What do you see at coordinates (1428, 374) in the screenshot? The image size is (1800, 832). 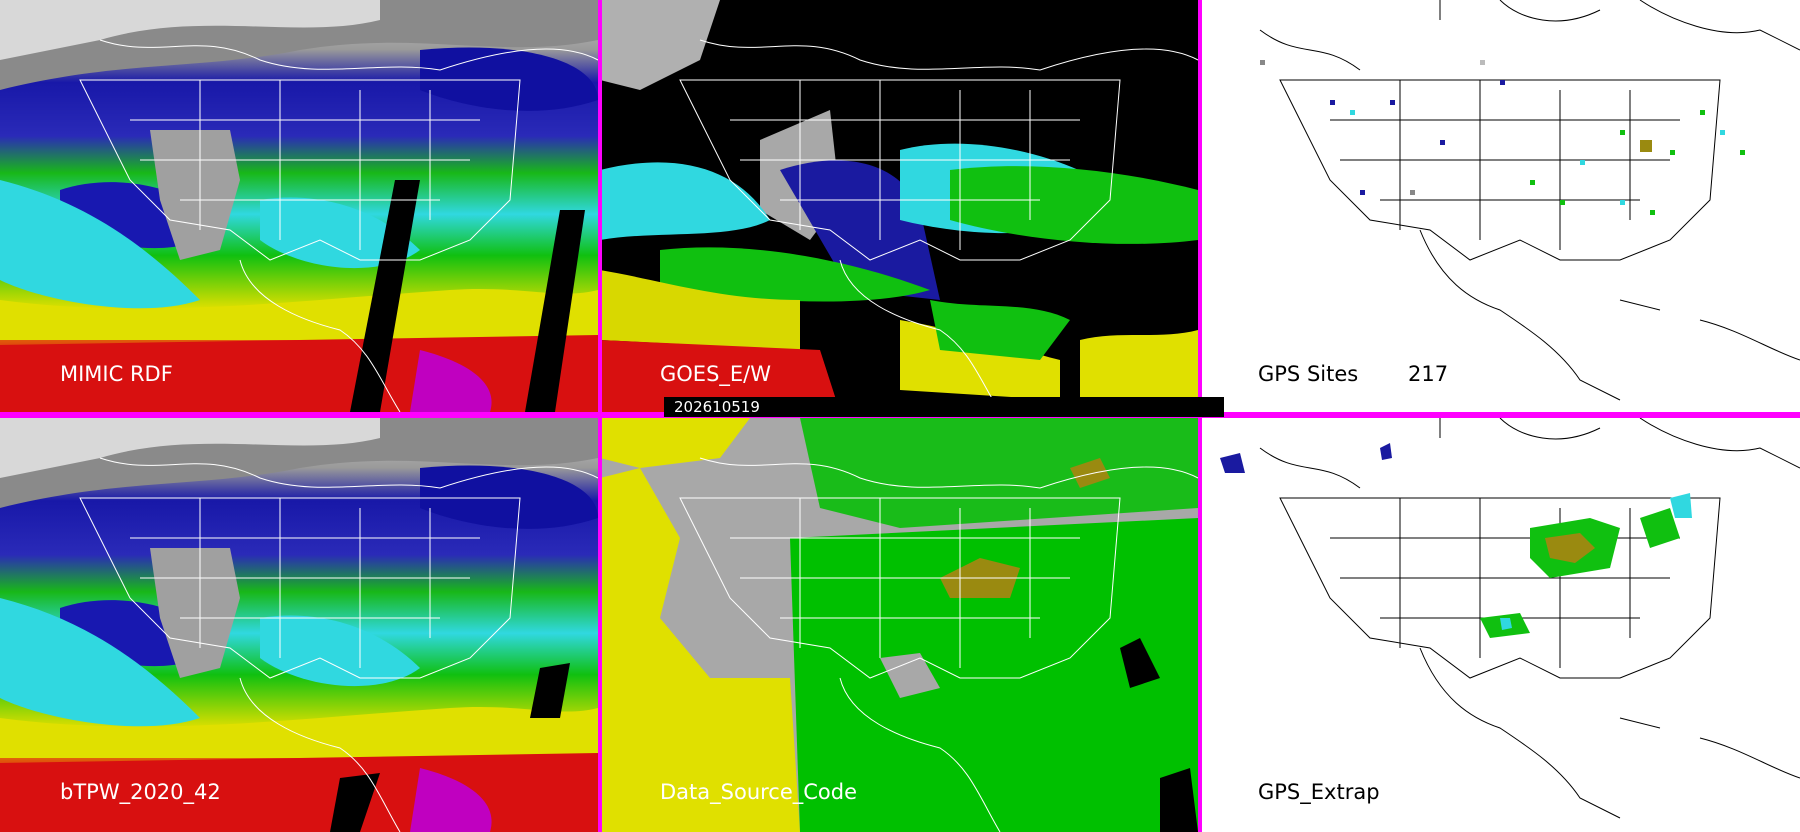 I see `gps-sites-count: 217` at bounding box center [1428, 374].